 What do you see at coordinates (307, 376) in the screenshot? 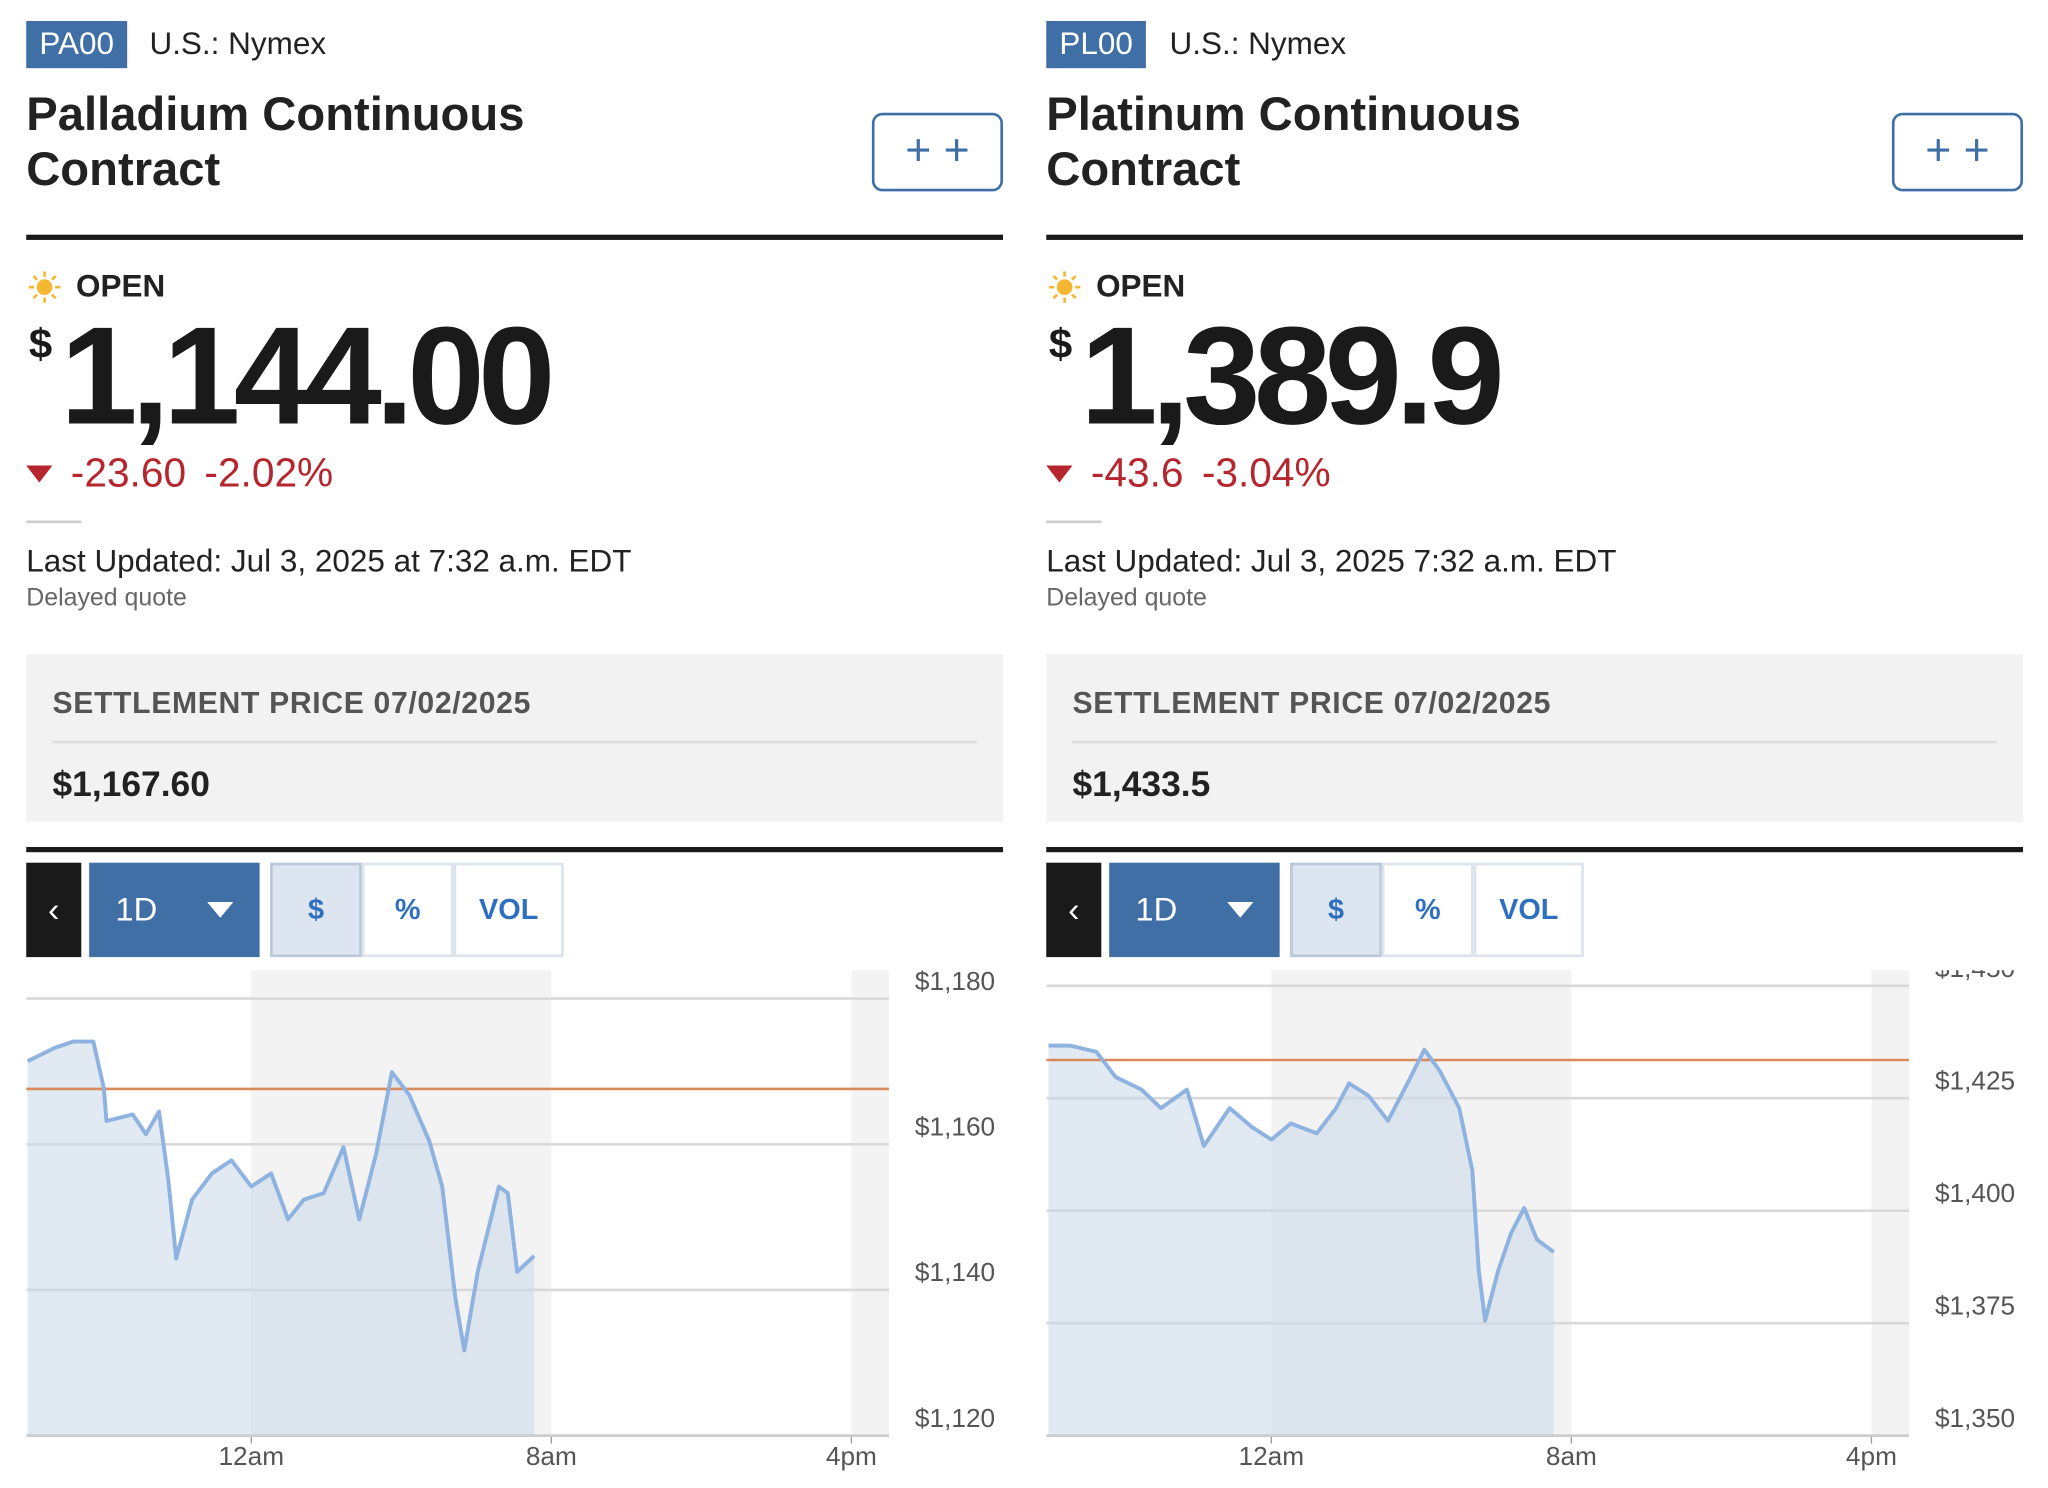
I see `last-price: 1,144.00` at bounding box center [307, 376].